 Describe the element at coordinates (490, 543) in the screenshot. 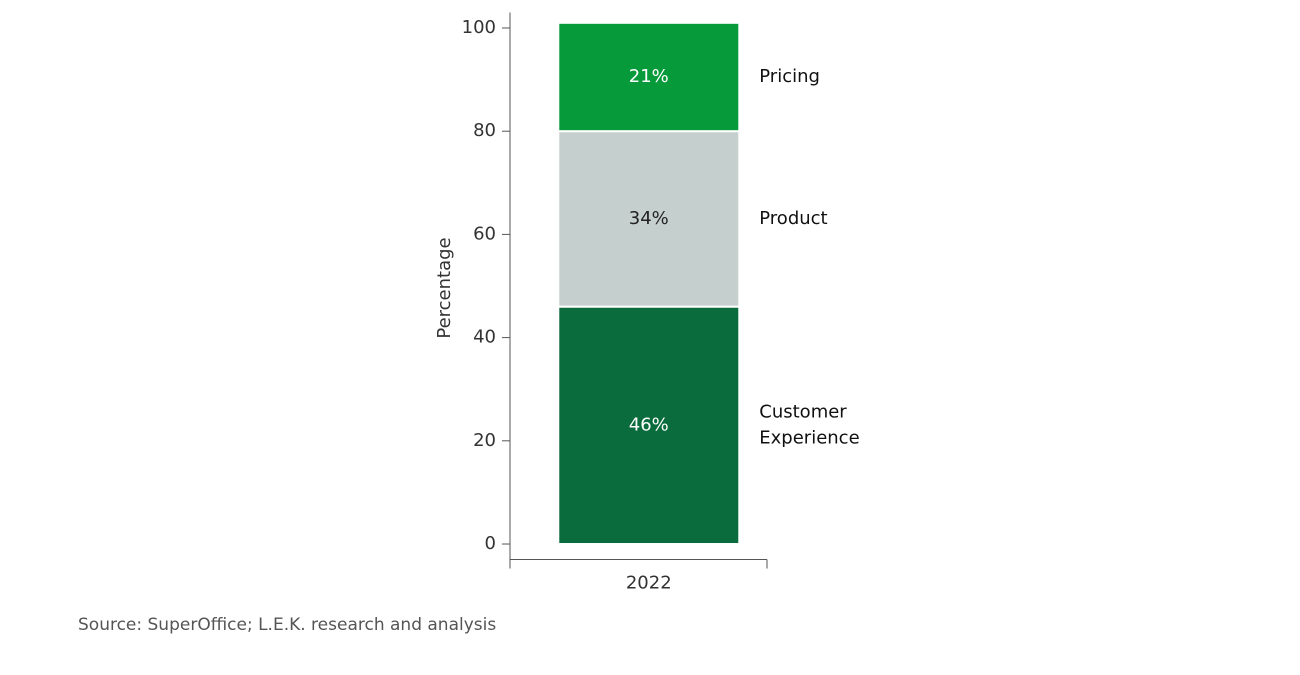

I see `y-tick-label: 0` at that location.